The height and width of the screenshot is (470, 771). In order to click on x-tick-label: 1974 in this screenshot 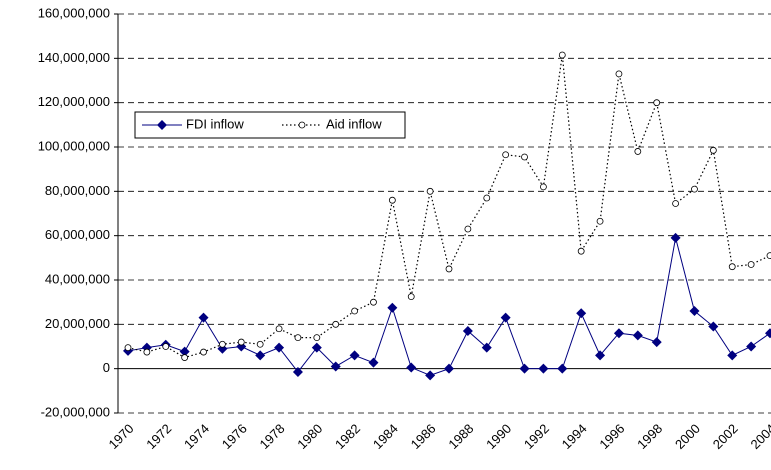, I will do `click(196, 436)`.